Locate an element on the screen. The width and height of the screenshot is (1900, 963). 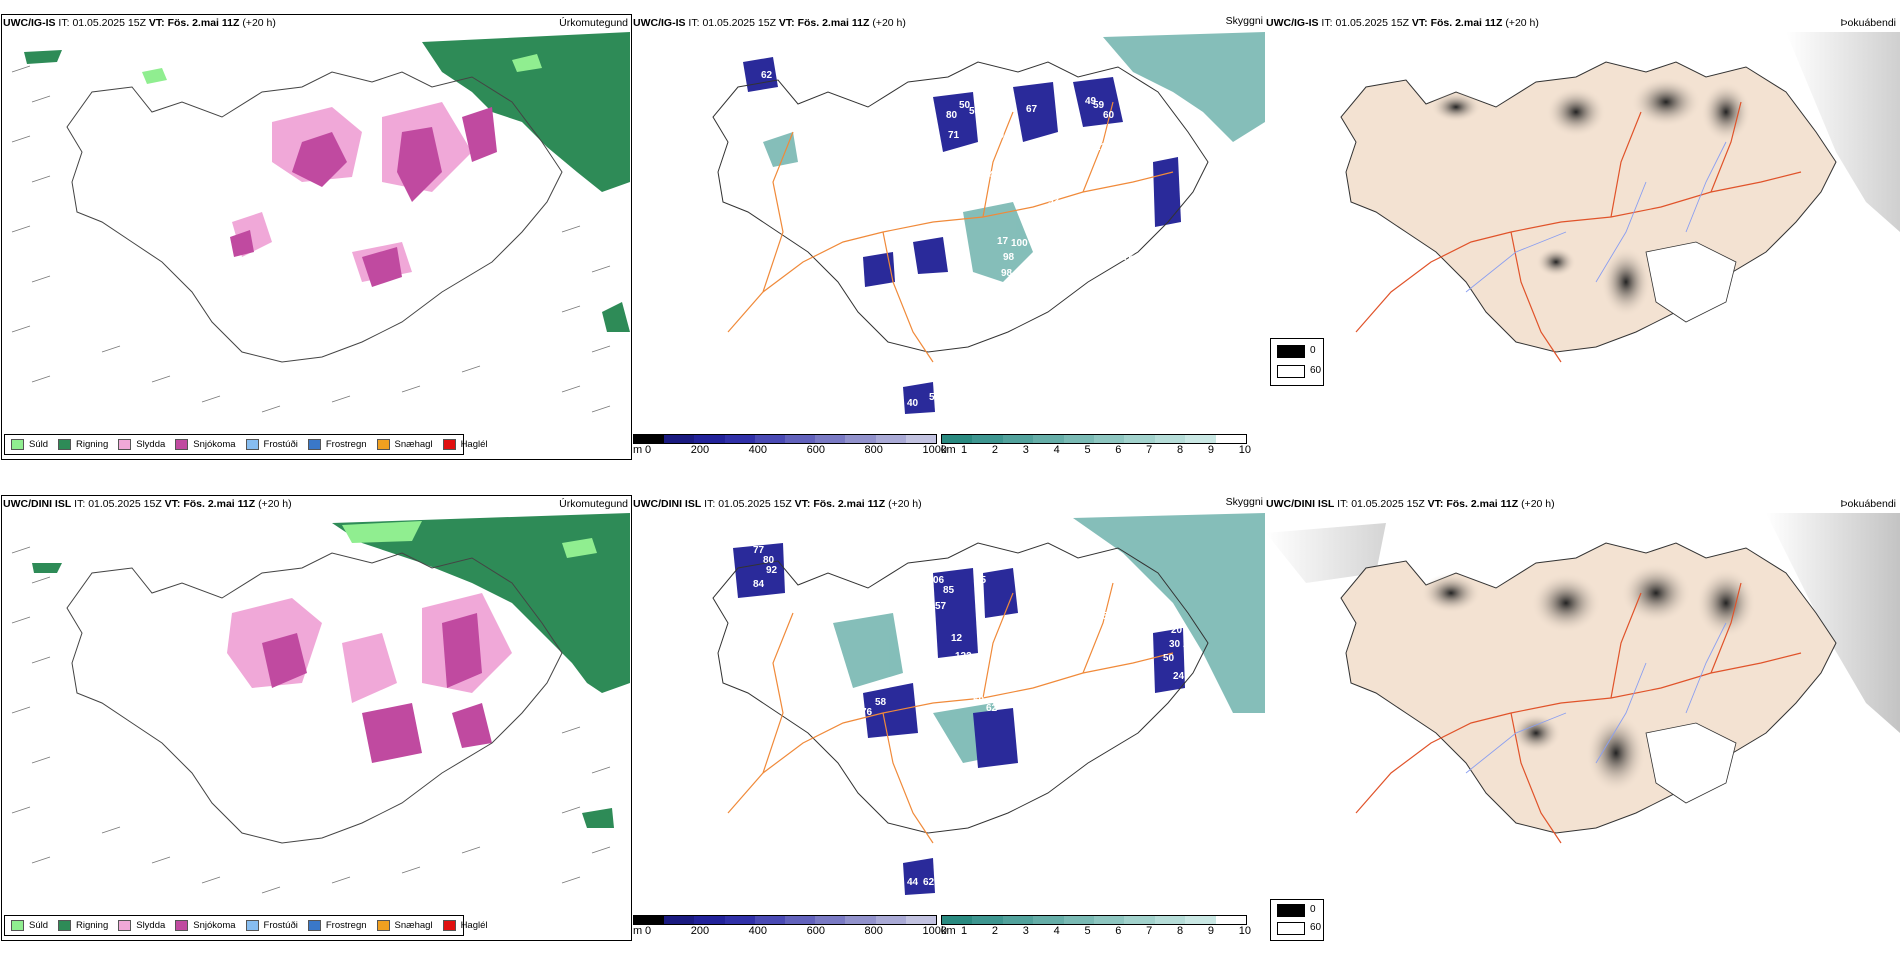
colorbar-m is located at coordinates (785, 439).